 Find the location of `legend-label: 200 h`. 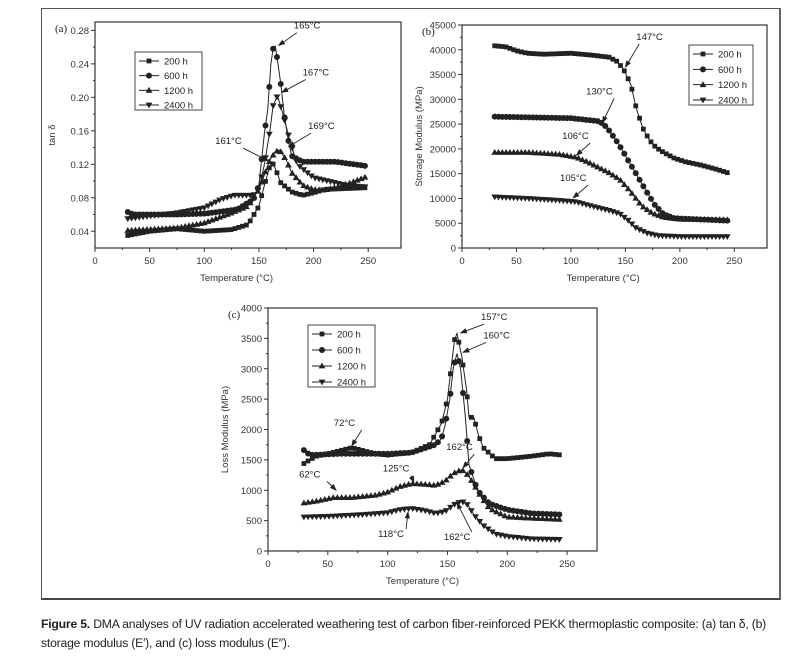

legend-label: 200 h is located at coordinates (349, 335).